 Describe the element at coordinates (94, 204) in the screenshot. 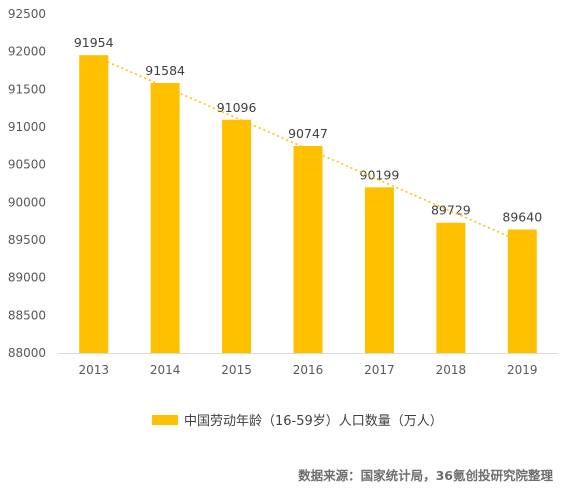

I see `bar-2013` at that location.